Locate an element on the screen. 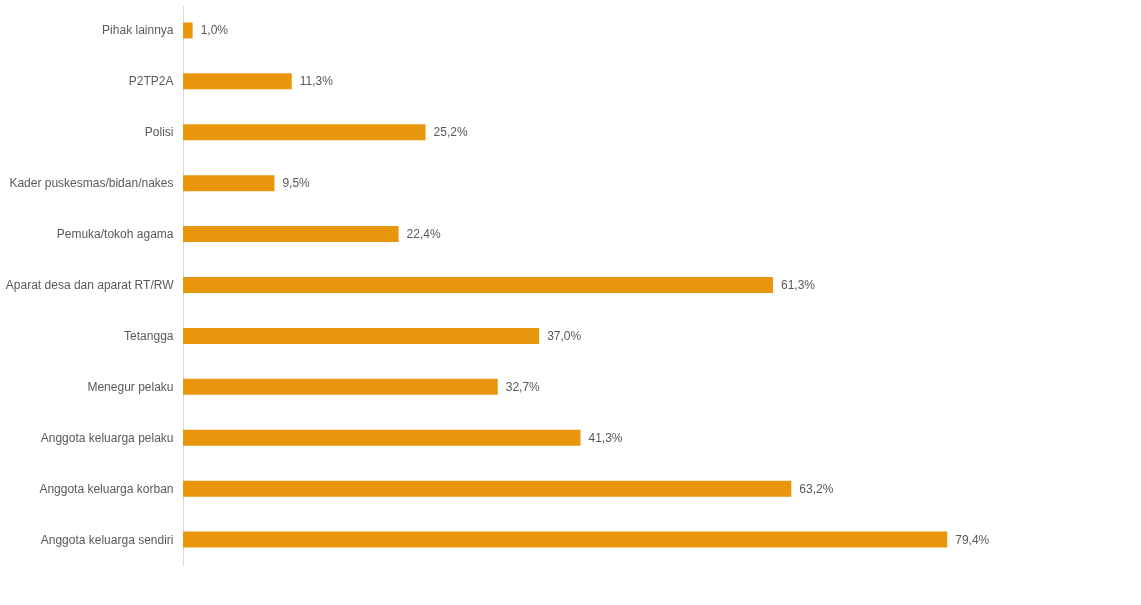 The width and height of the screenshot is (1141, 605). y-tick-label: Aparat desa dan aparat RT/RW is located at coordinates (90, 285).